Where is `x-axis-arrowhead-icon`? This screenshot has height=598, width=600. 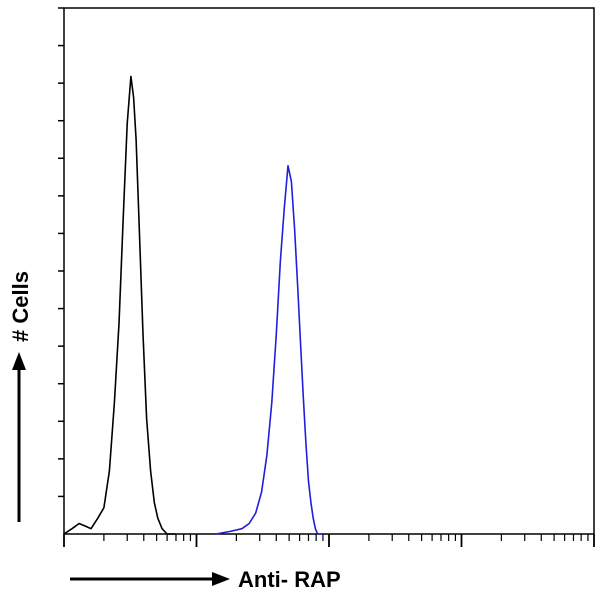
x-axis-arrowhead-icon is located at coordinates (221, 579).